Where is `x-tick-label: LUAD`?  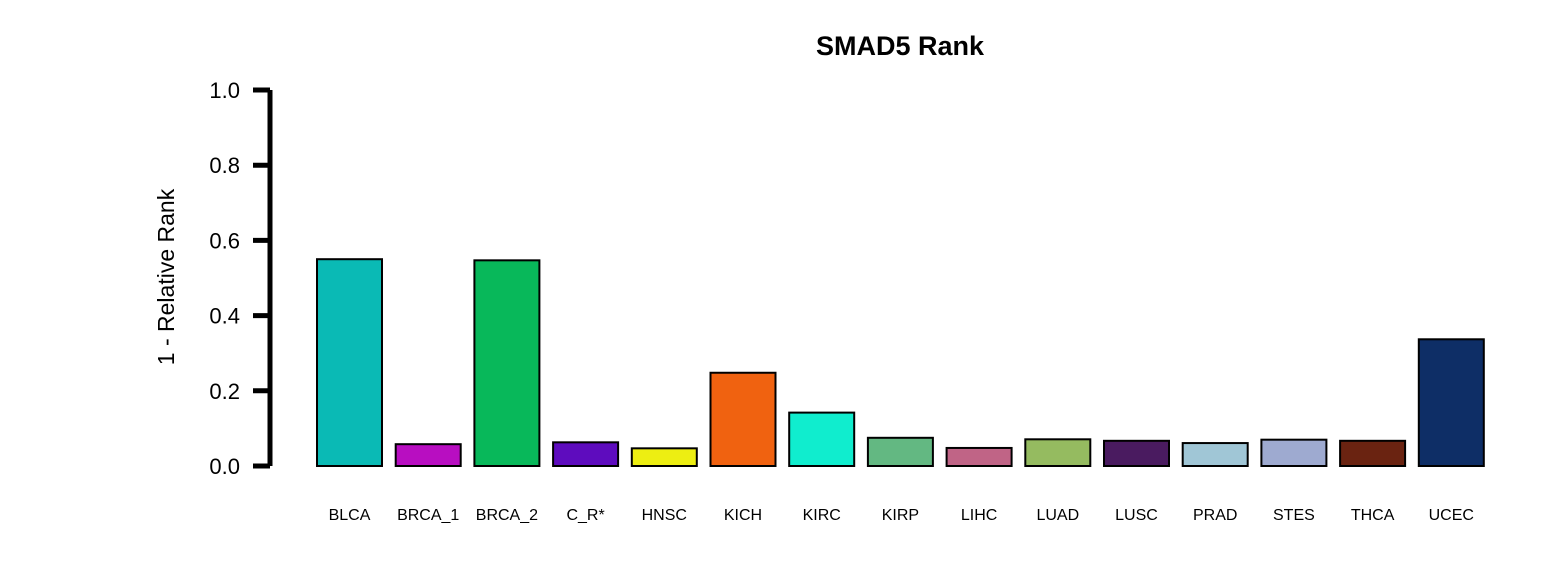 x-tick-label: LUAD is located at coordinates (1057, 515).